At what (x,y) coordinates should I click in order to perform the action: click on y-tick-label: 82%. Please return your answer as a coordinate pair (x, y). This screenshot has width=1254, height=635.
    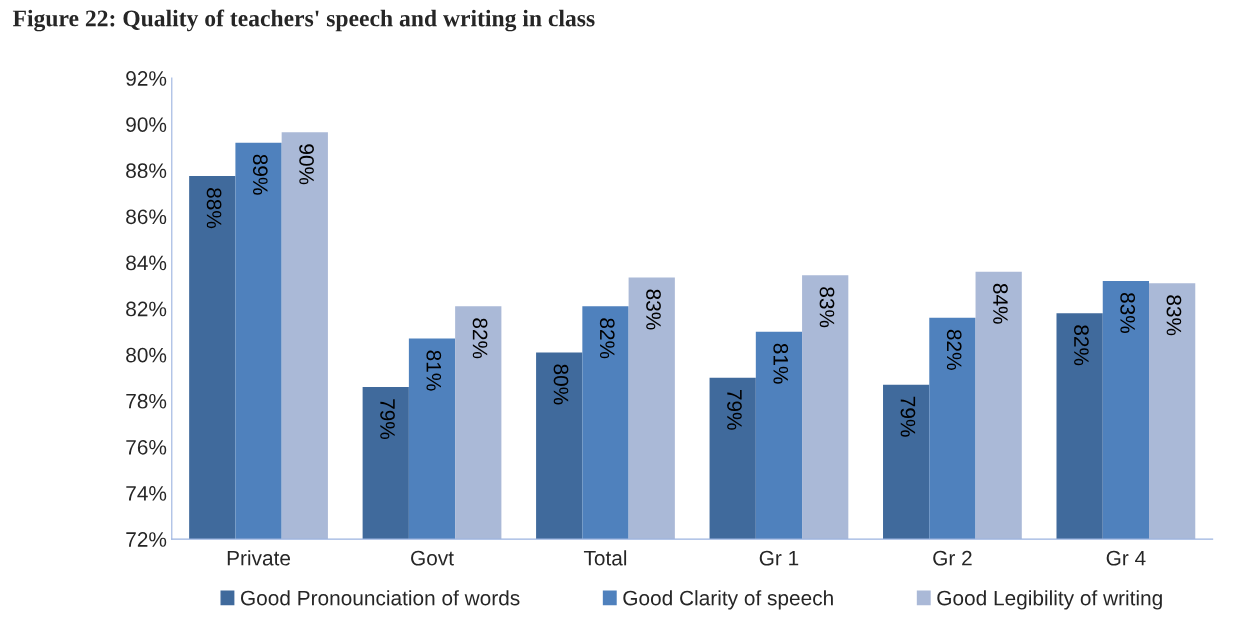
    Looking at the image, I should click on (146, 309).